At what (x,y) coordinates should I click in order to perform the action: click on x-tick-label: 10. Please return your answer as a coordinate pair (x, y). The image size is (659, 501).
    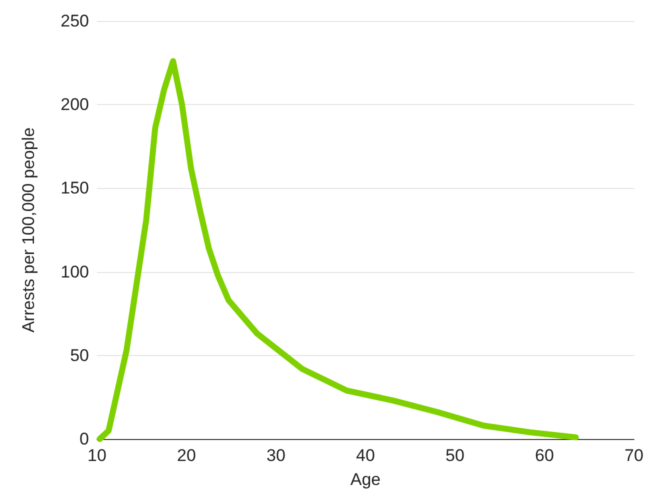
    Looking at the image, I should click on (97, 455).